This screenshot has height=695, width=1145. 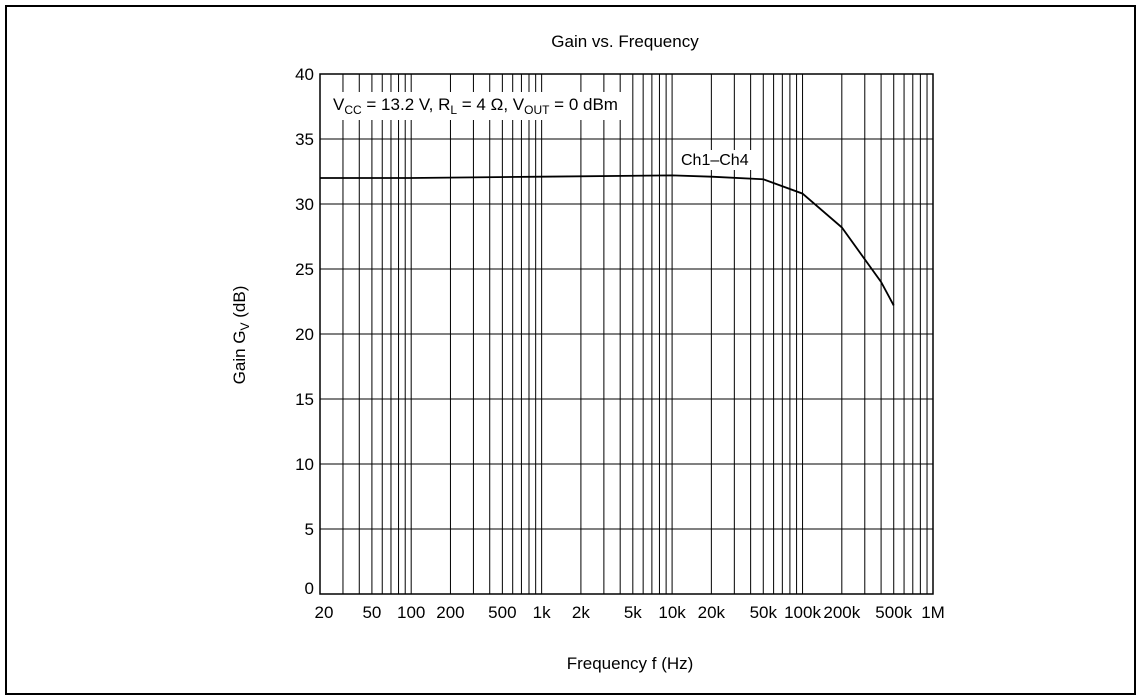 I want to click on x-tick-label: 10k, so click(x=672, y=612).